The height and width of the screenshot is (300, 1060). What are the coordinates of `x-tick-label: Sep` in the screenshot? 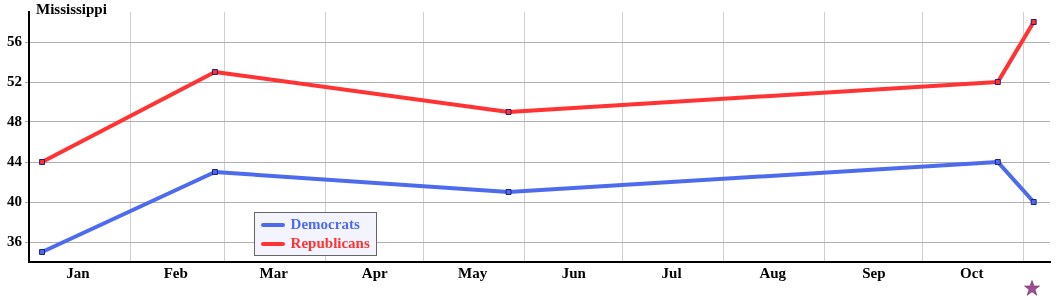 It's located at (874, 272).